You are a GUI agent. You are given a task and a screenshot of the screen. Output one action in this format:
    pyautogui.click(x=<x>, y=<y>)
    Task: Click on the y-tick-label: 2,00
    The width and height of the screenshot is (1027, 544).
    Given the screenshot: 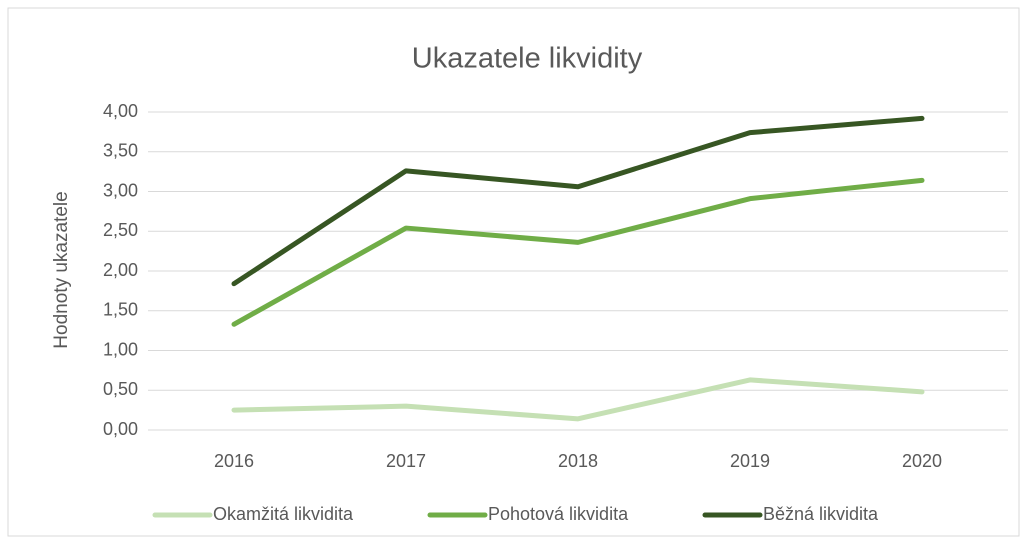 What is the action you would take?
    pyautogui.click(x=120, y=270)
    